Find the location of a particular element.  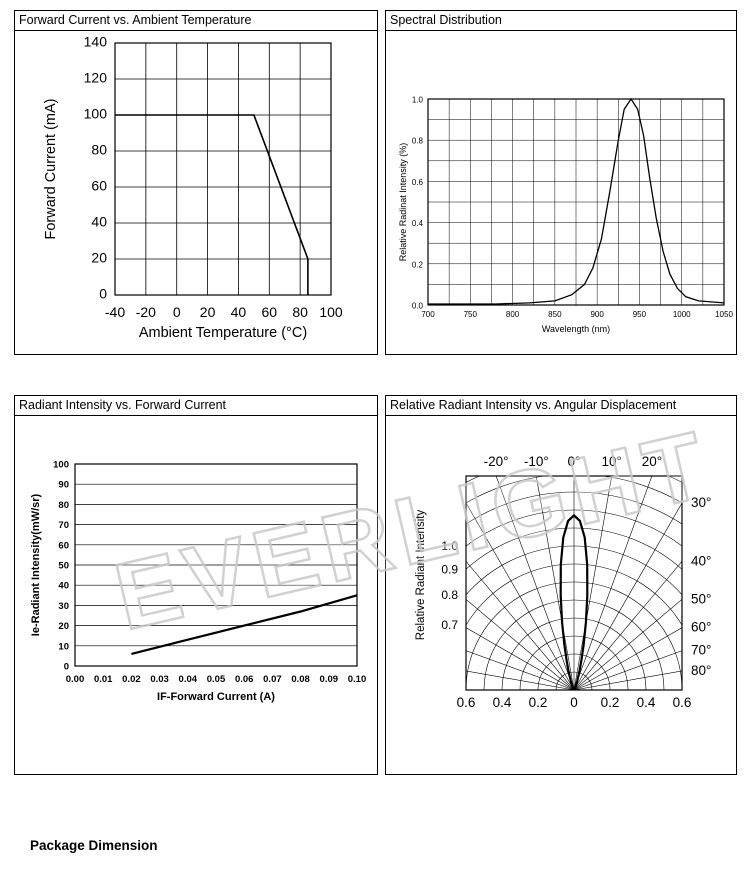

svg-text: 70° is located at coordinates (701, 650).